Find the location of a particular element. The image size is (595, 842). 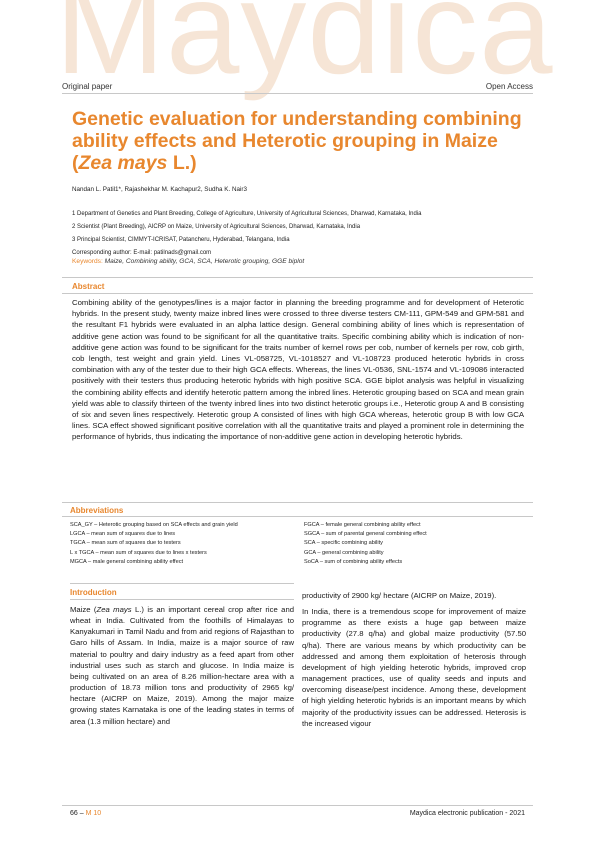

abbreviation-item: SCA – specific combining ability is located at coordinates (343, 543).